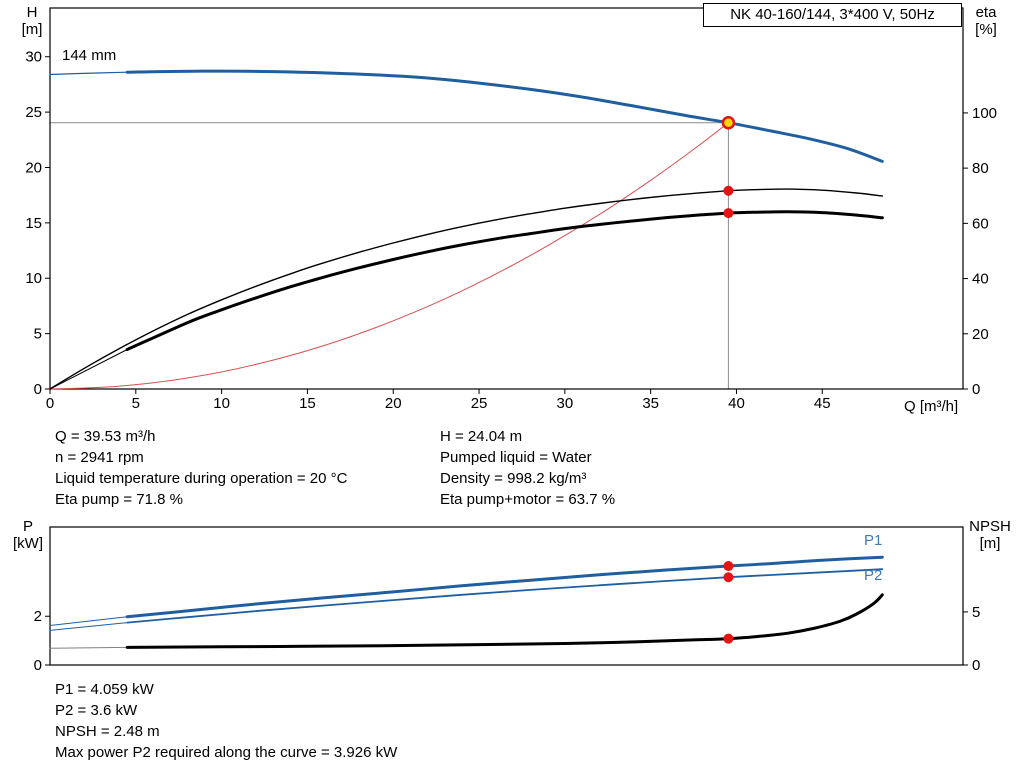 The height and width of the screenshot is (781, 1024). What do you see at coordinates (504, 116) in the screenshot?
I see `head-144mm` at bounding box center [504, 116].